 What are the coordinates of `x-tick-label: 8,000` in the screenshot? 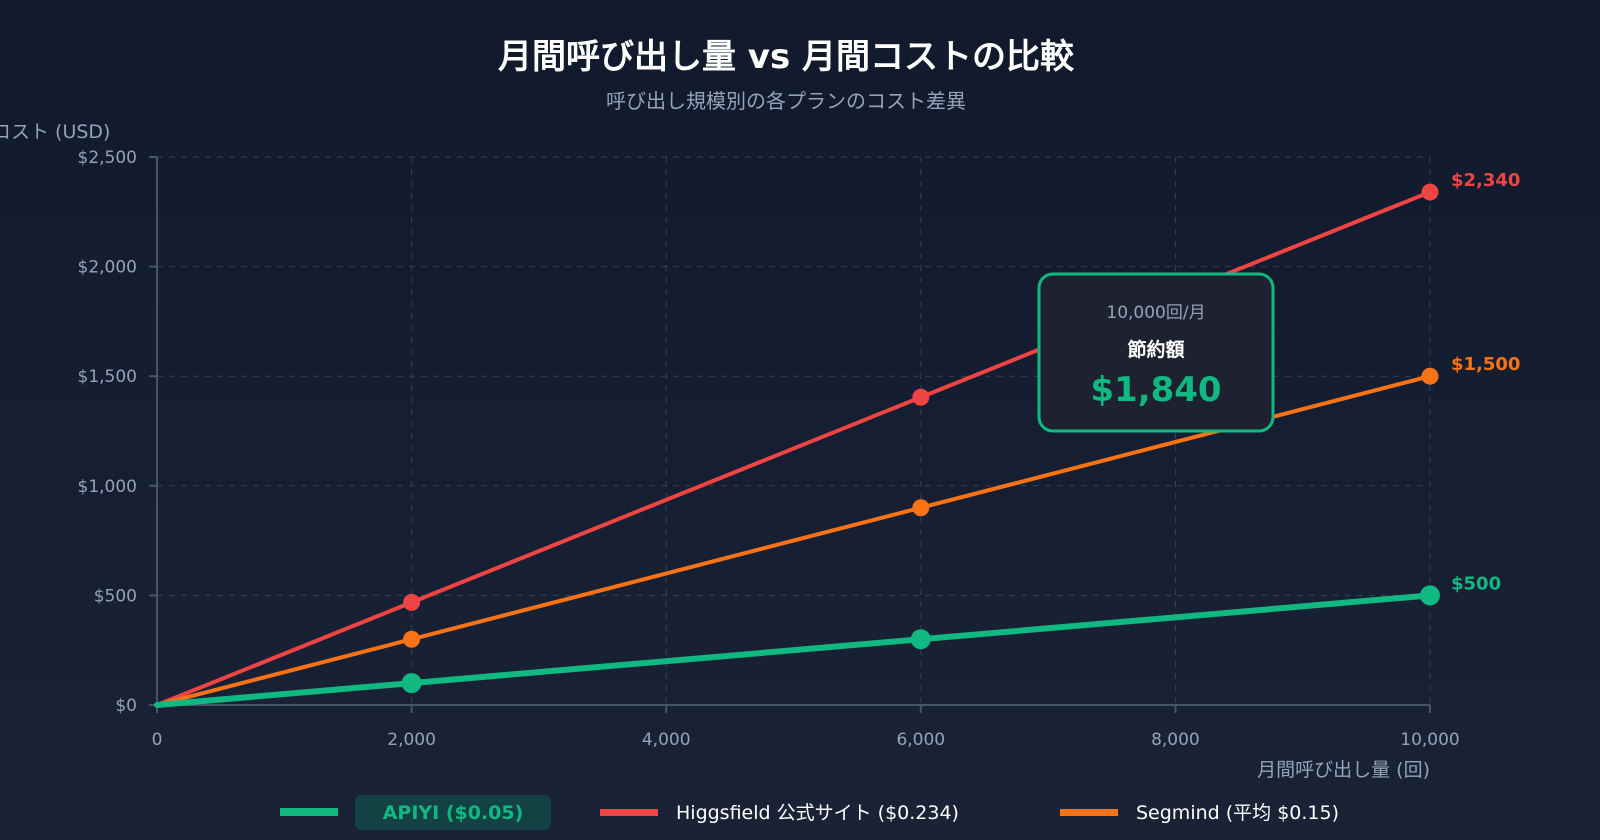 It's located at (1175, 740).